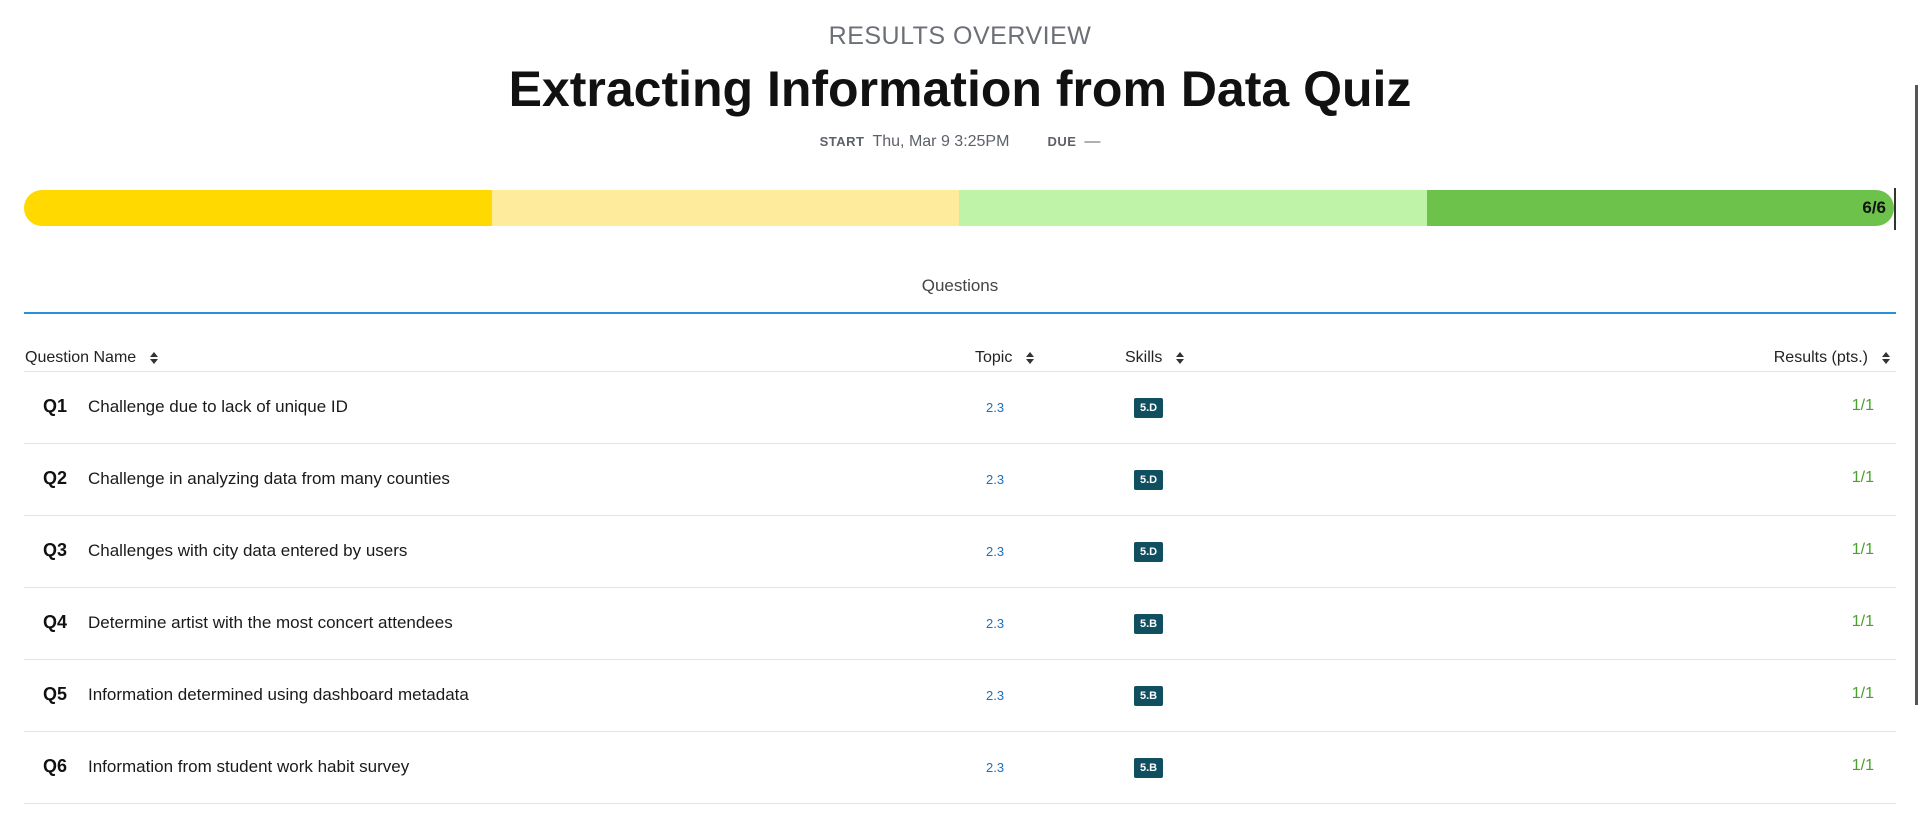 Image resolution: width=1920 pixels, height=828 pixels. I want to click on start-value: Thu, Mar 9 3:25PM, so click(941, 141).